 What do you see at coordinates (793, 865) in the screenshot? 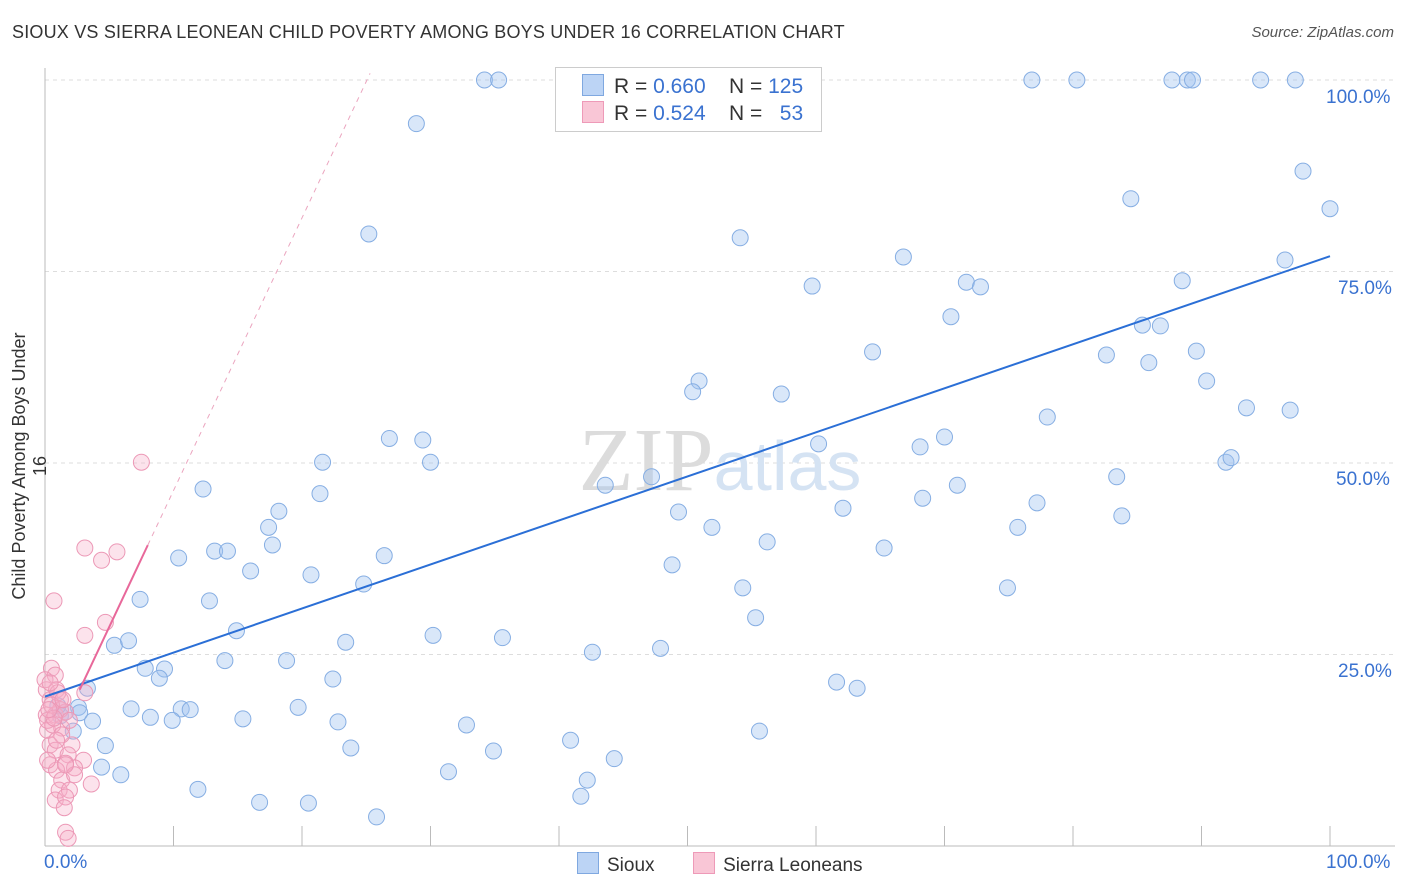
I see `legend-sierra: Sierra Leoneans` at bounding box center [793, 865].